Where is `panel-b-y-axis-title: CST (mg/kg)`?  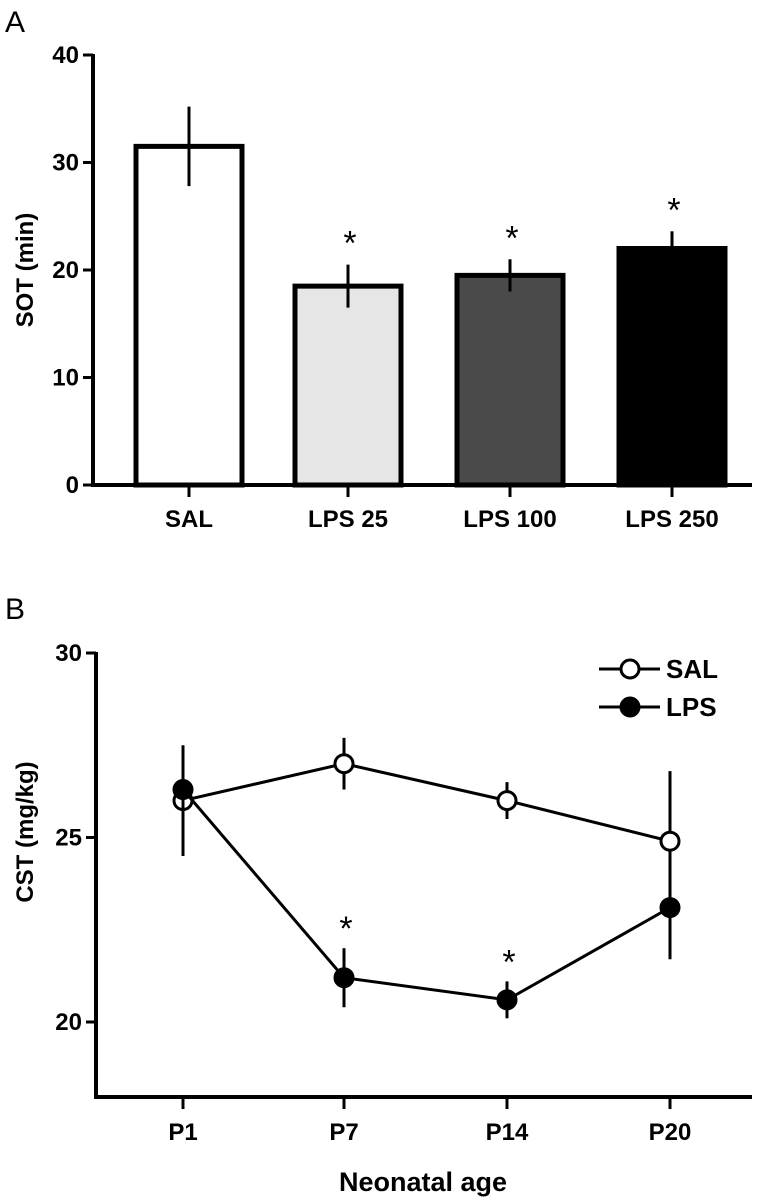
panel-b-y-axis-title: CST (mg/kg) is located at coordinates (25, 831).